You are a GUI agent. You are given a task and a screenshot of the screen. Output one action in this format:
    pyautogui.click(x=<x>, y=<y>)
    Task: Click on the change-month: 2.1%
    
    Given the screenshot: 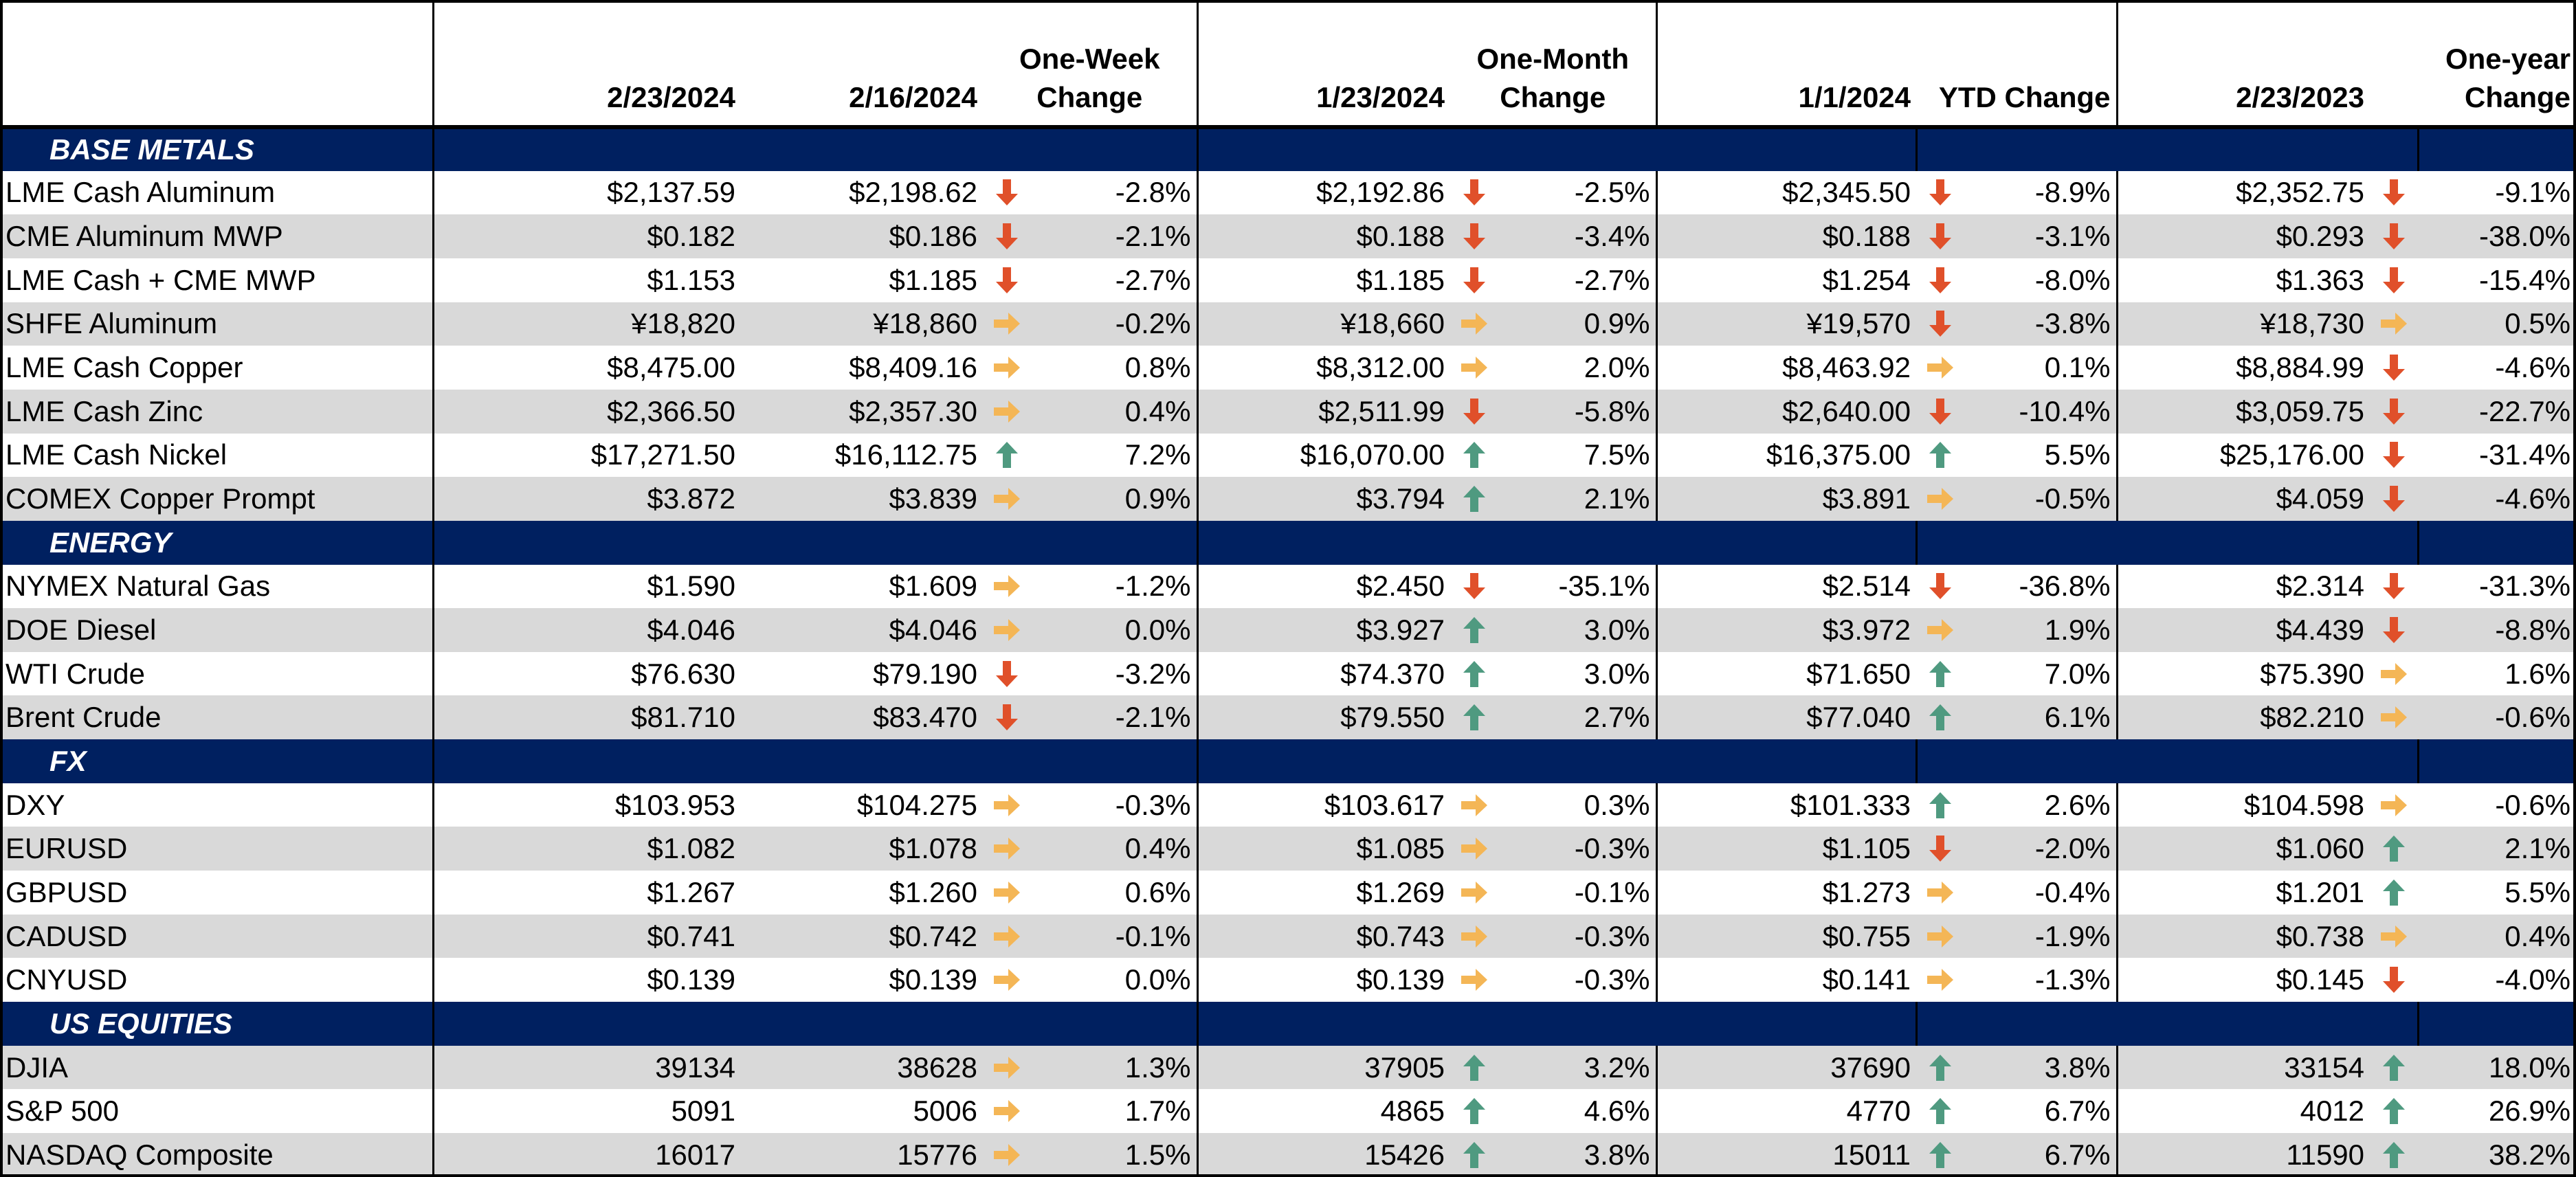 What is the action you would take?
    pyautogui.click(x=1577, y=499)
    